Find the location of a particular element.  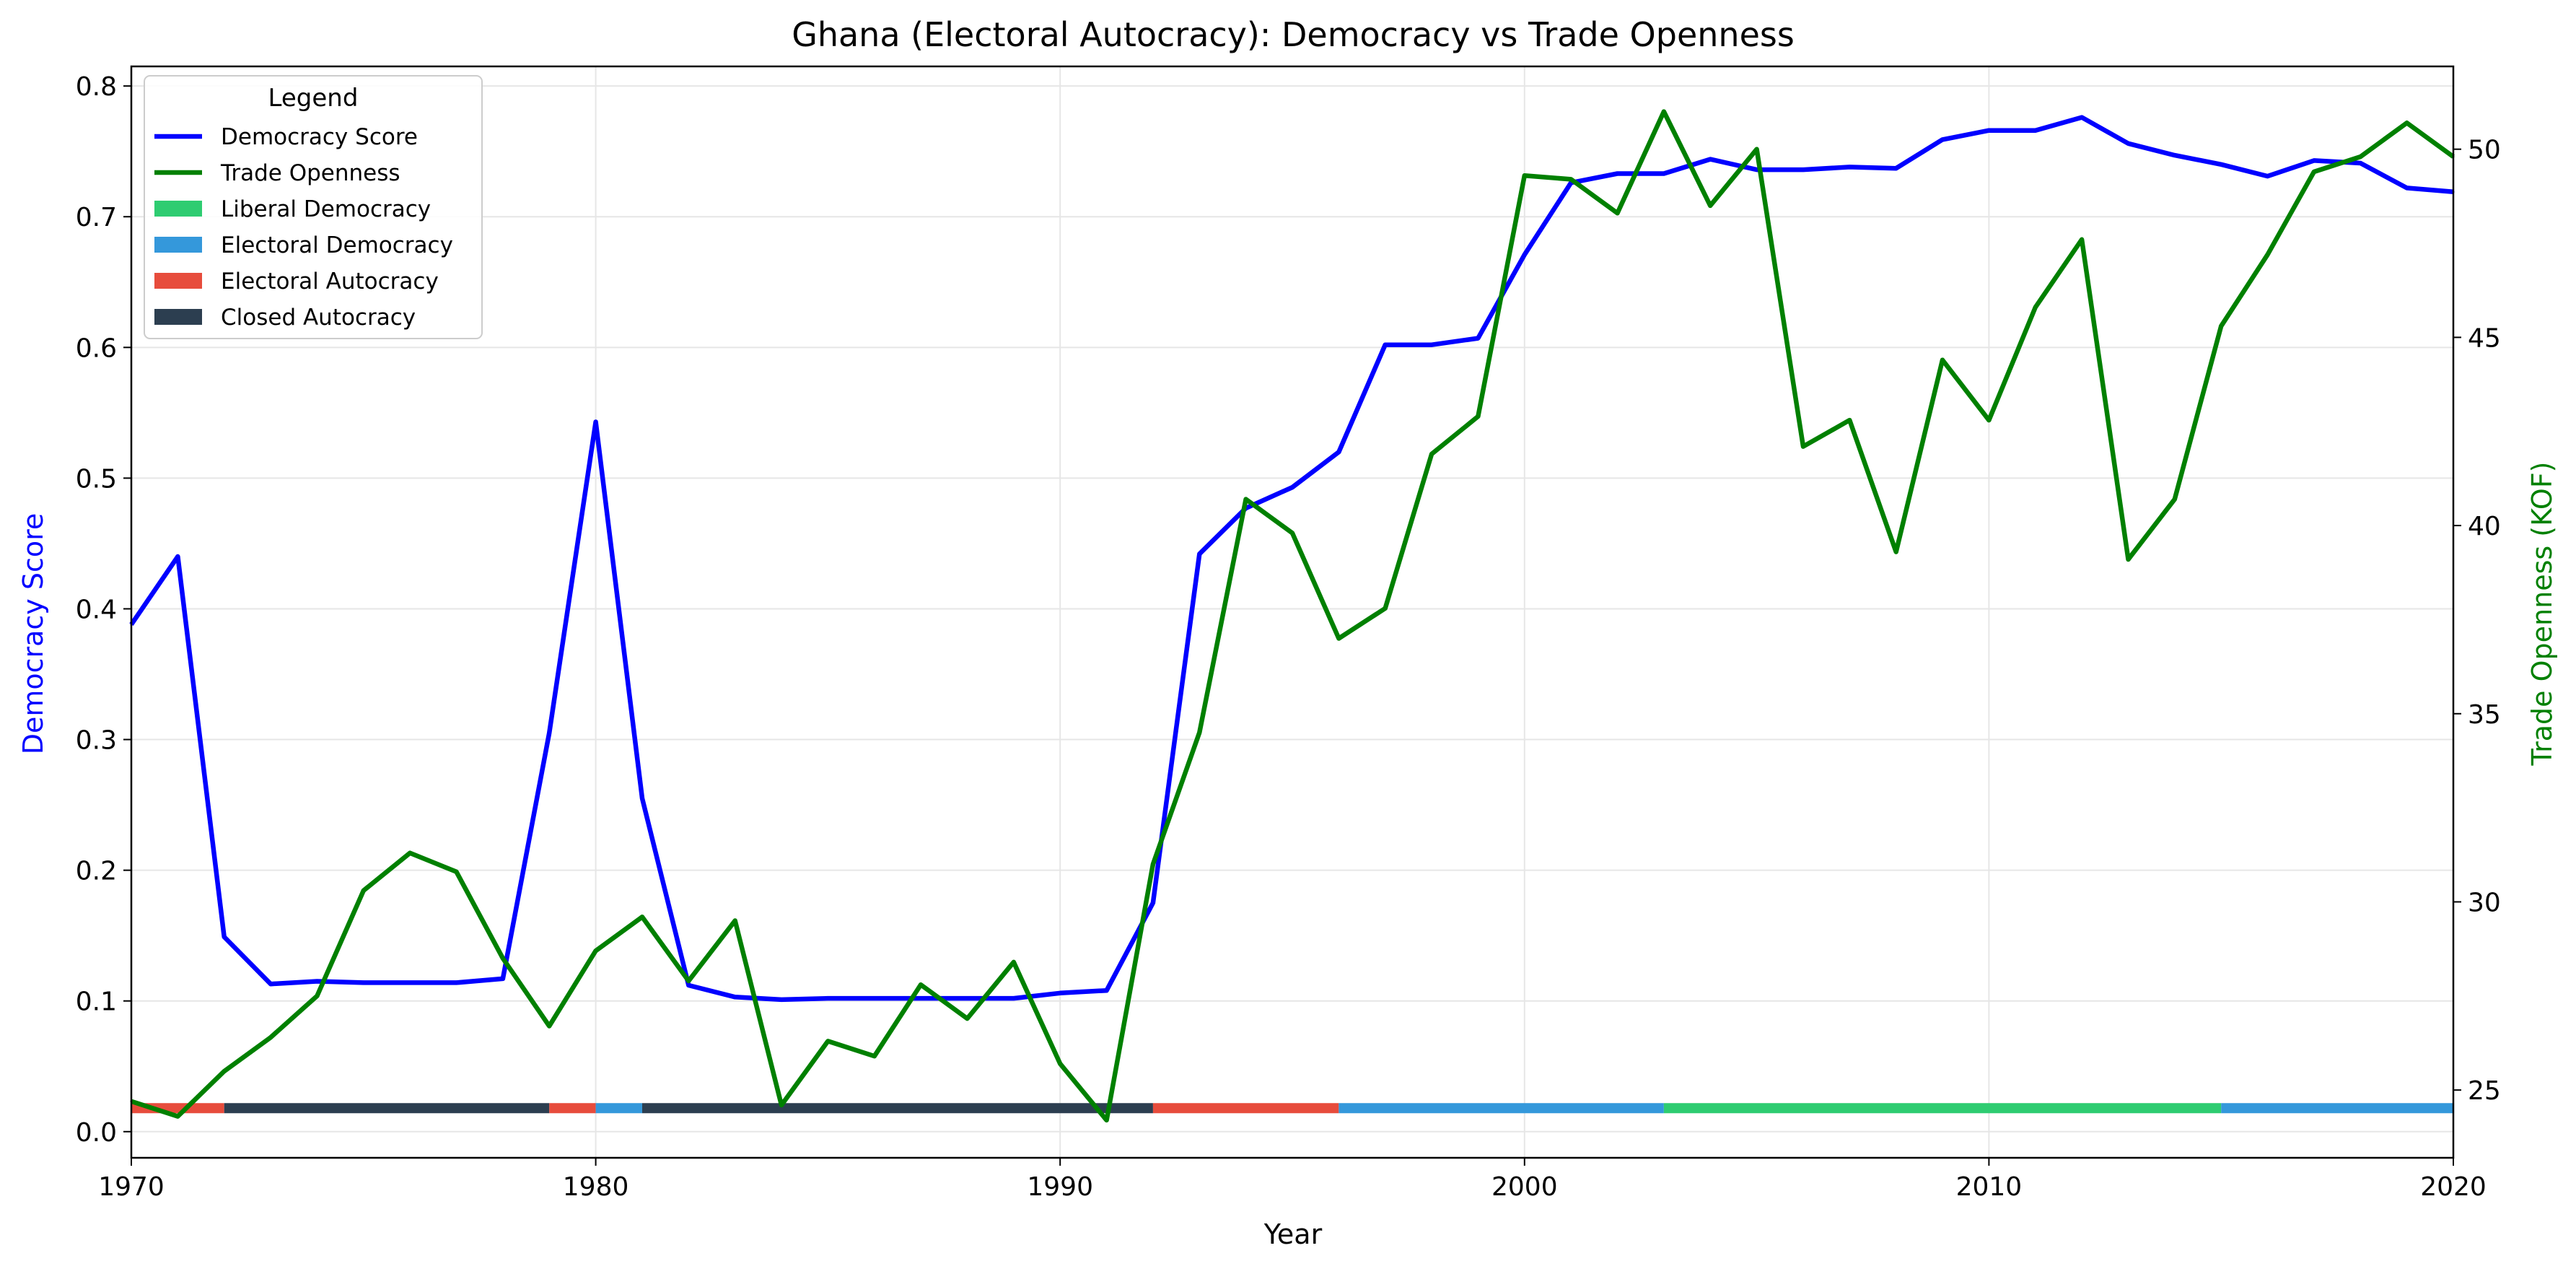

legend-label-trade-openness: Trade Openness is located at coordinates (310, 173).